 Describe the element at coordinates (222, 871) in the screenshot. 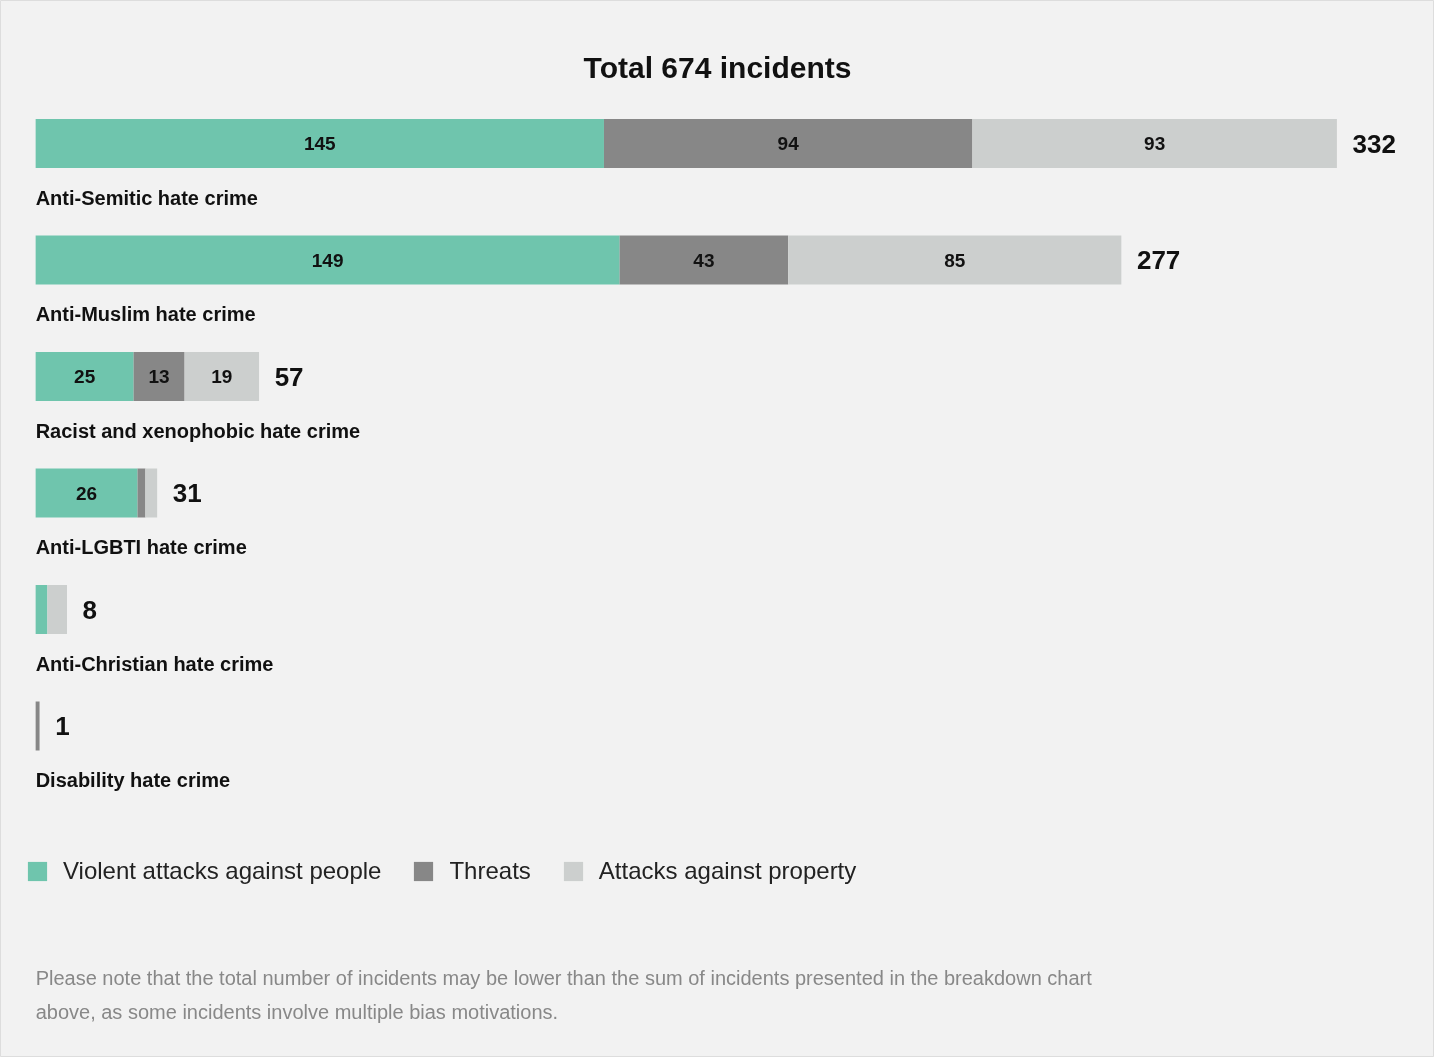

I see `legend-label: Violent attacks against people` at that location.